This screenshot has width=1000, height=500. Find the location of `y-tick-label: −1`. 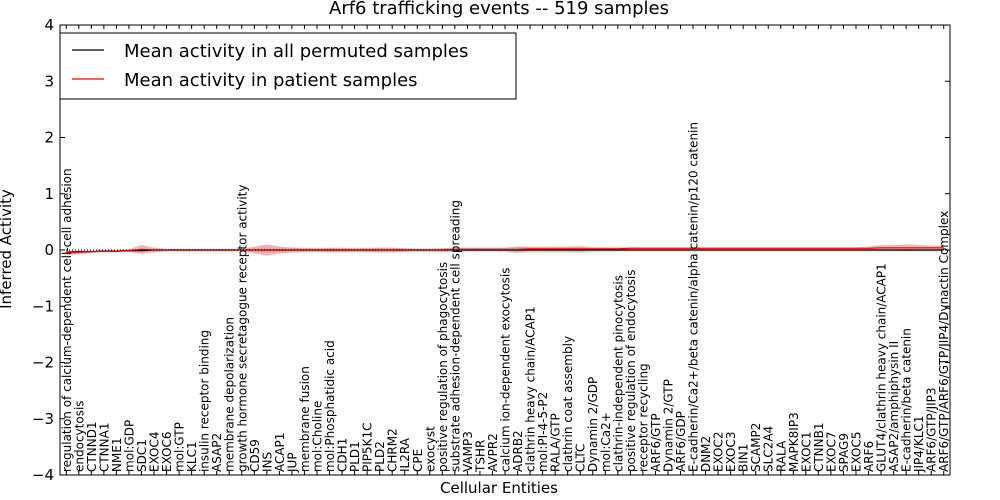

y-tick-label: −1 is located at coordinates (43, 306).